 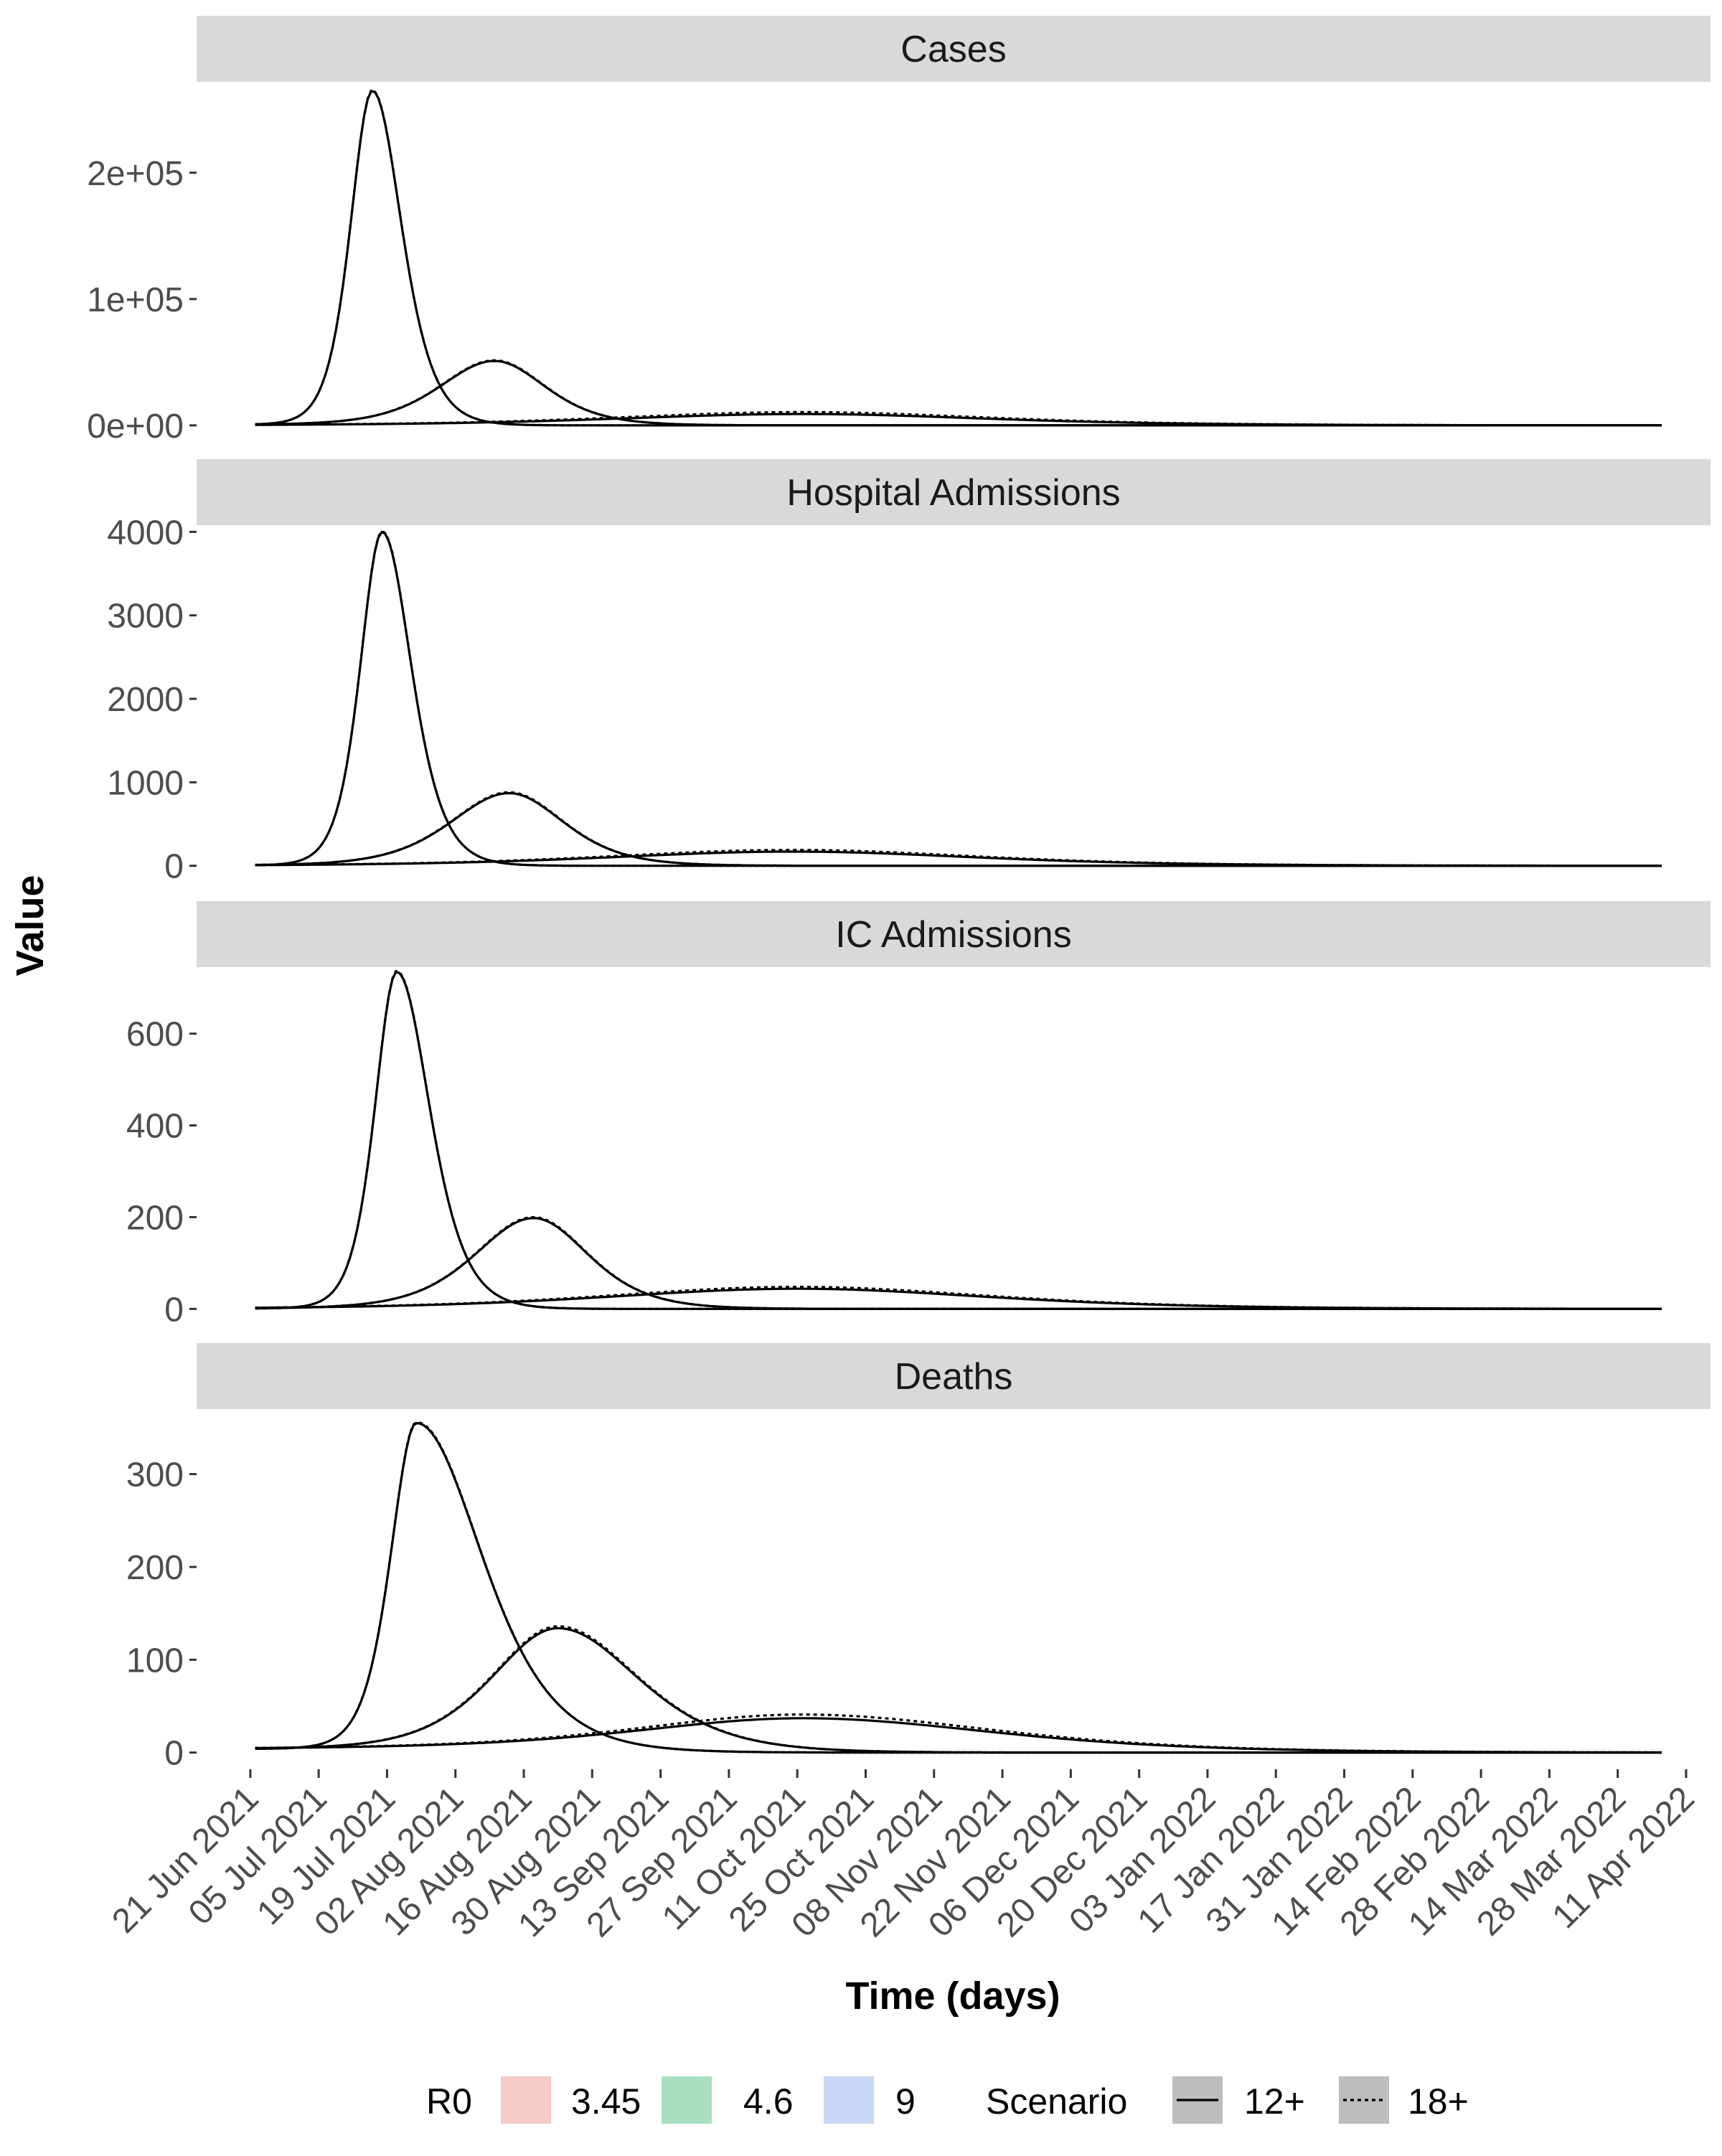 I want to click on strip-label: IC Admissions, so click(x=953, y=935).